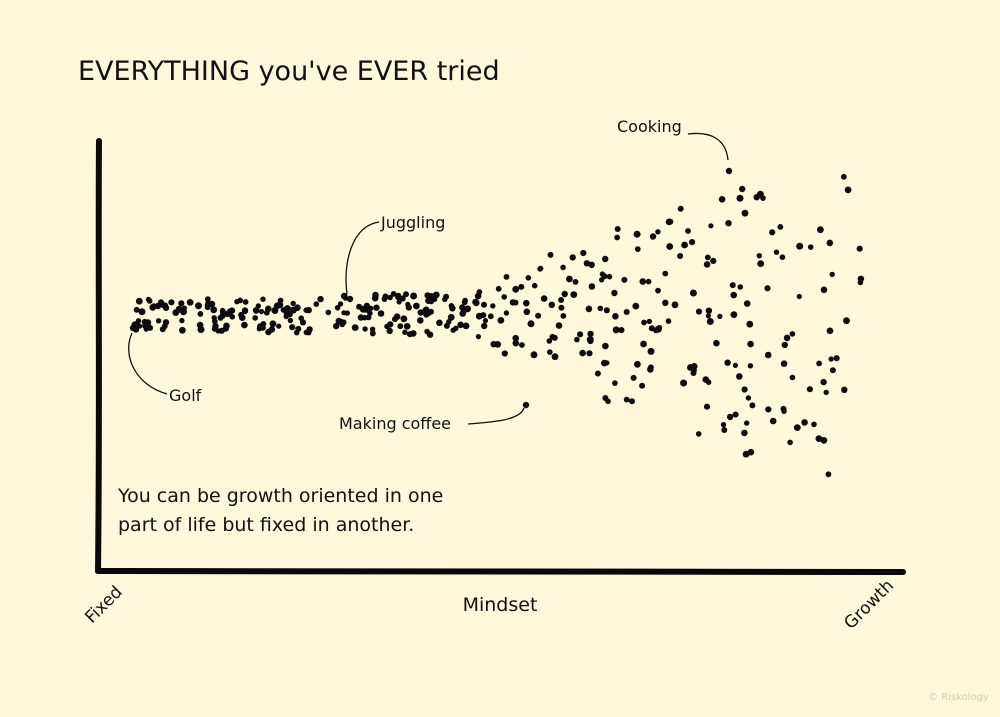 Image resolution: width=1000 pixels, height=717 pixels. What do you see at coordinates (362, 258) in the screenshot?
I see `juggling-callout-line` at bounding box center [362, 258].